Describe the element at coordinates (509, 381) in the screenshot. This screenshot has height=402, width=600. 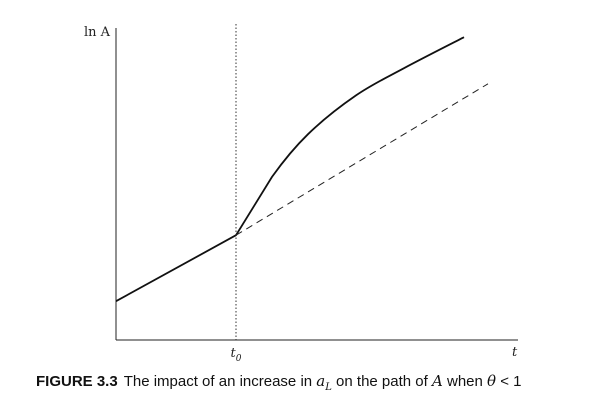
I see `caption-condition-rest: < 1` at that location.